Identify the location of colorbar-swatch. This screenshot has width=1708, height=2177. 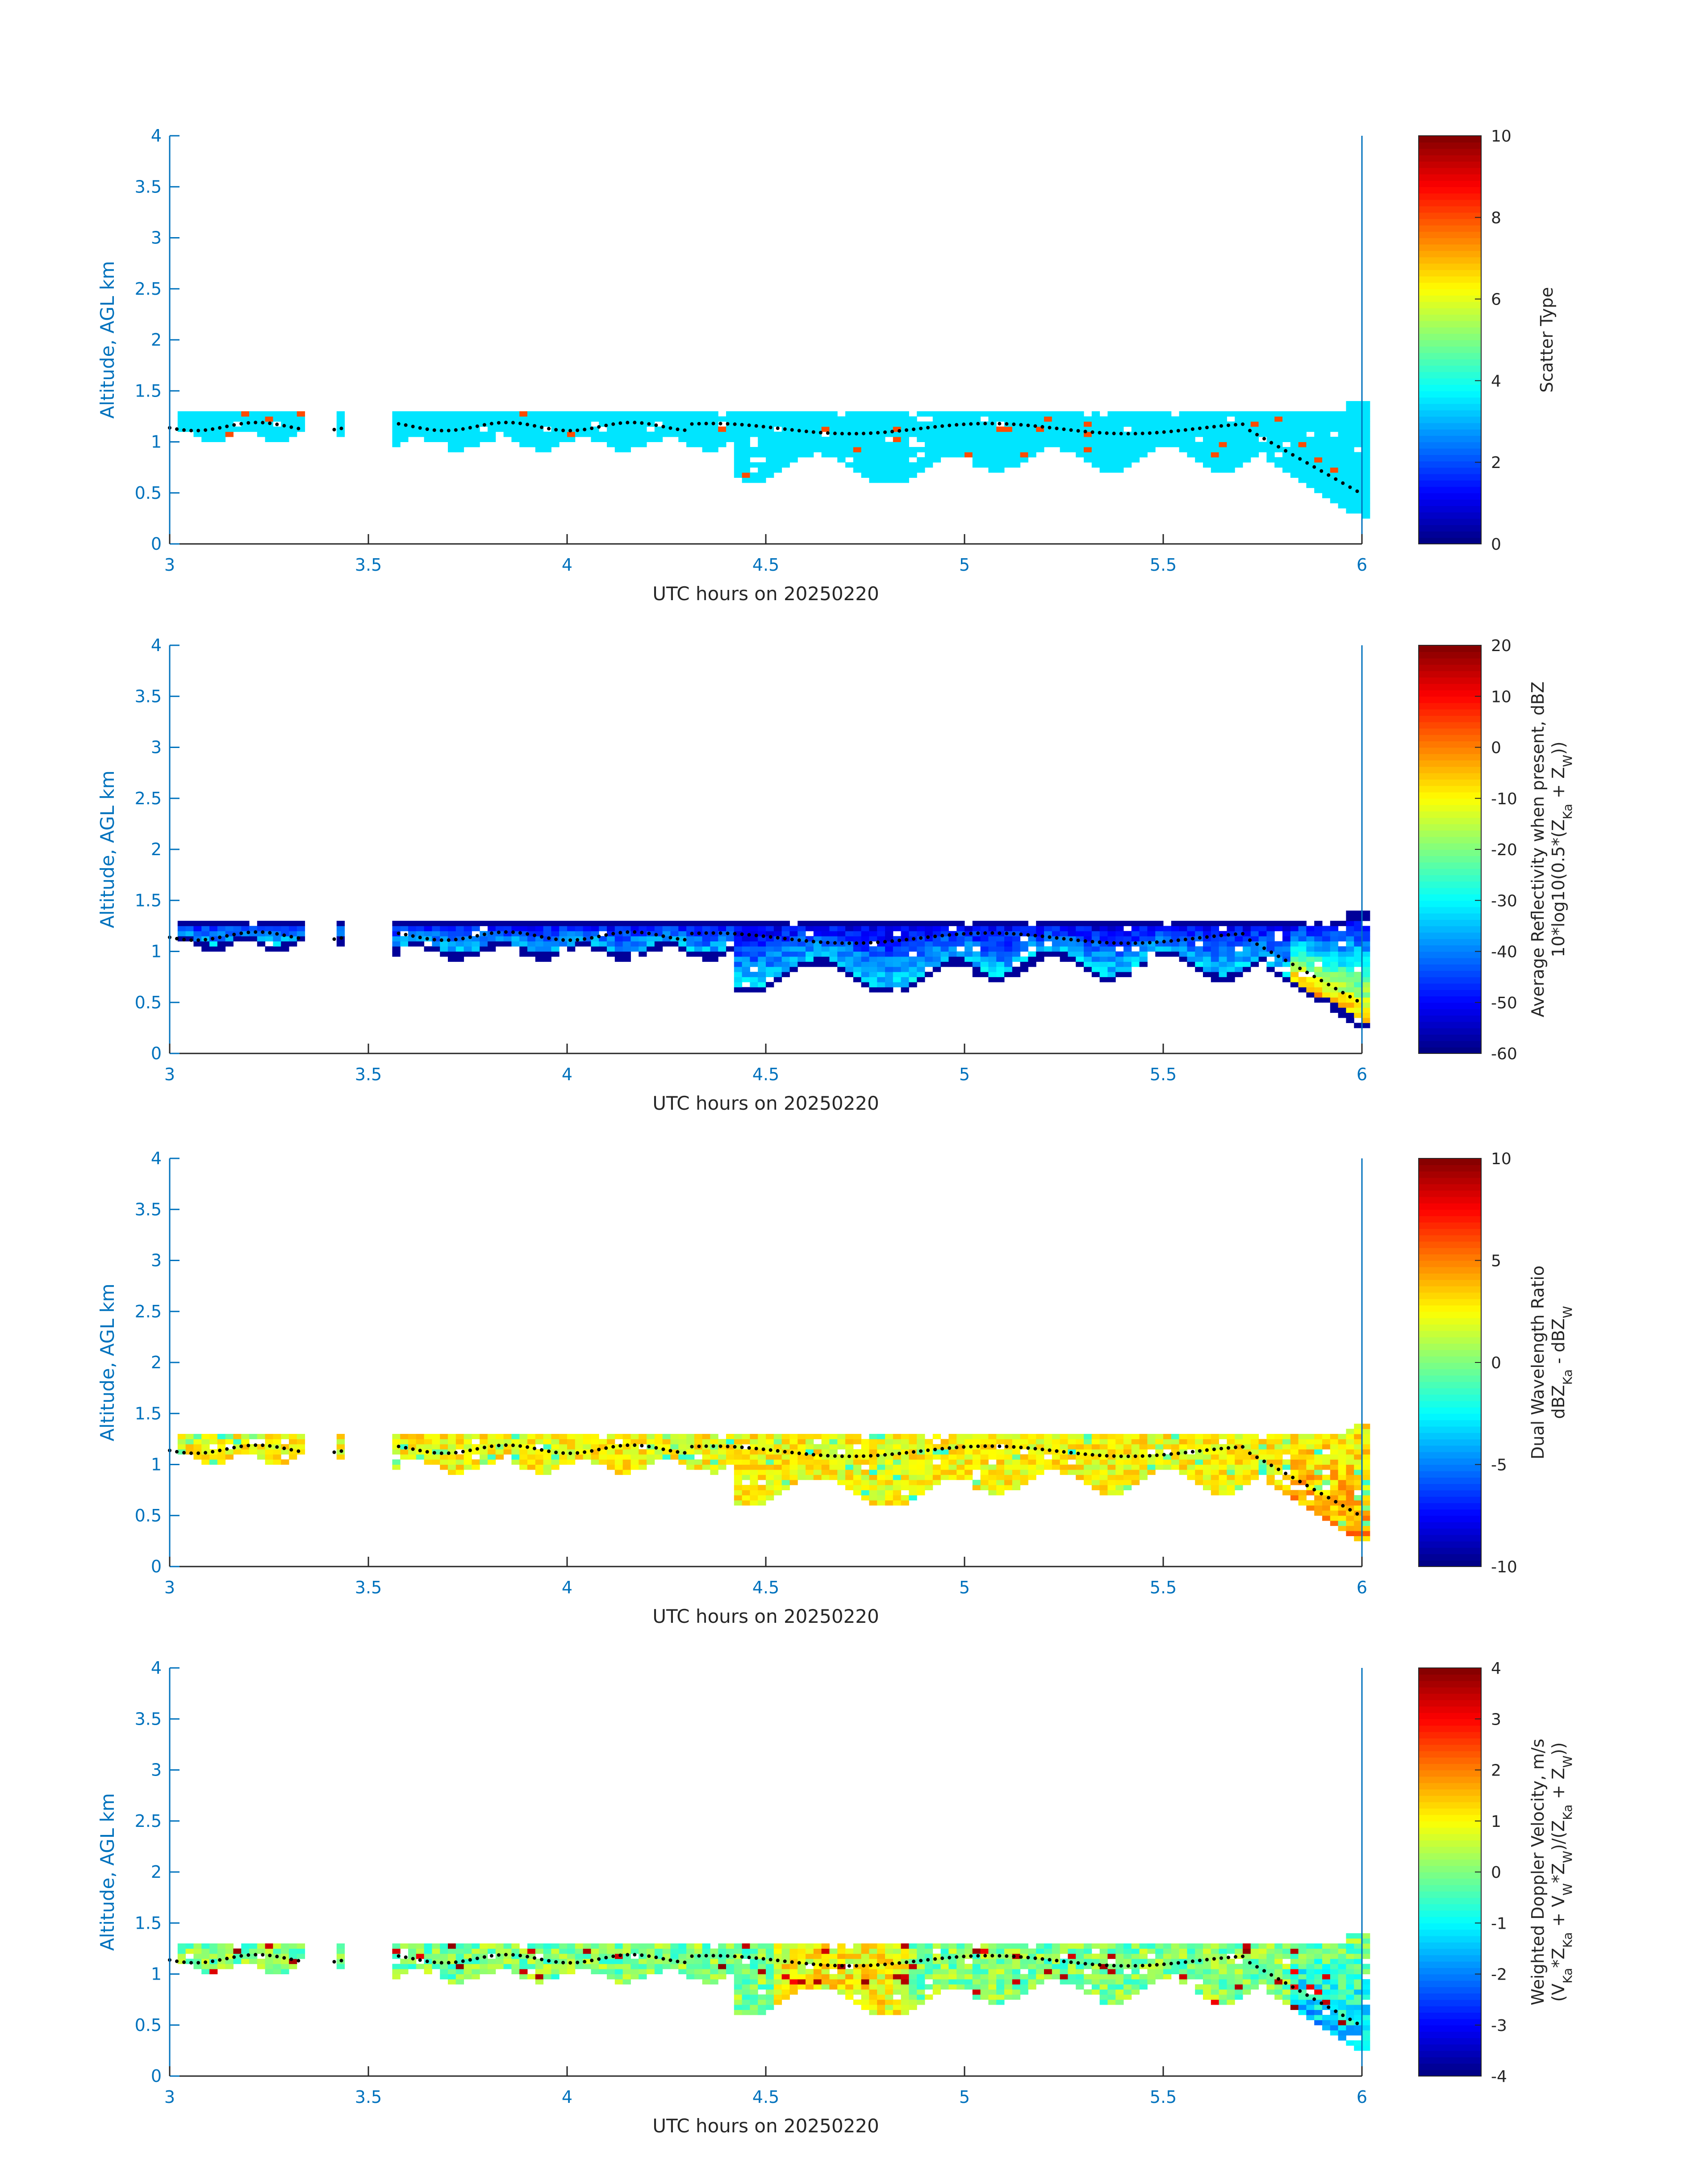
(1450, 1251).